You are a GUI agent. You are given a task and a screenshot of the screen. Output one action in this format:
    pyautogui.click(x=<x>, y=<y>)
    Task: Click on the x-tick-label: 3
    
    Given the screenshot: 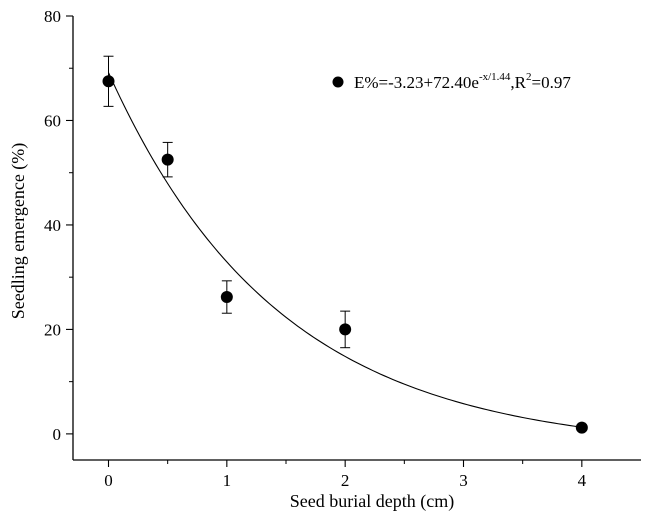 What is the action you would take?
    pyautogui.click(x=463, y=480)
    